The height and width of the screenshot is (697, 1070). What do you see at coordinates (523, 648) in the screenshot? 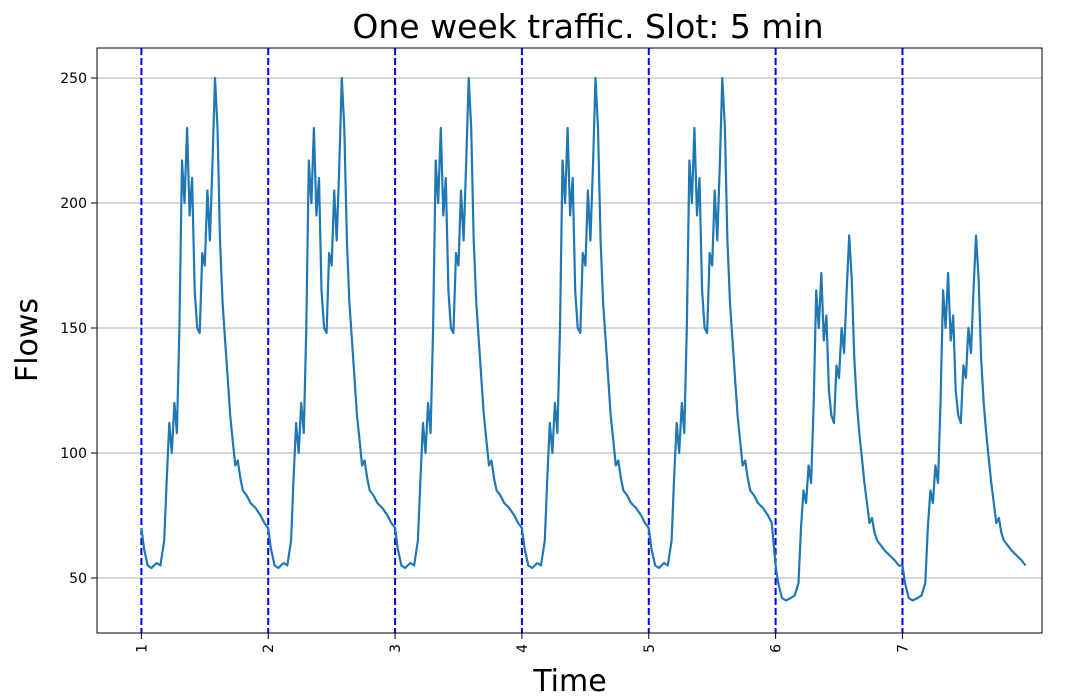
I see `x-tick-label: 4` at bounding box center [523, 648].